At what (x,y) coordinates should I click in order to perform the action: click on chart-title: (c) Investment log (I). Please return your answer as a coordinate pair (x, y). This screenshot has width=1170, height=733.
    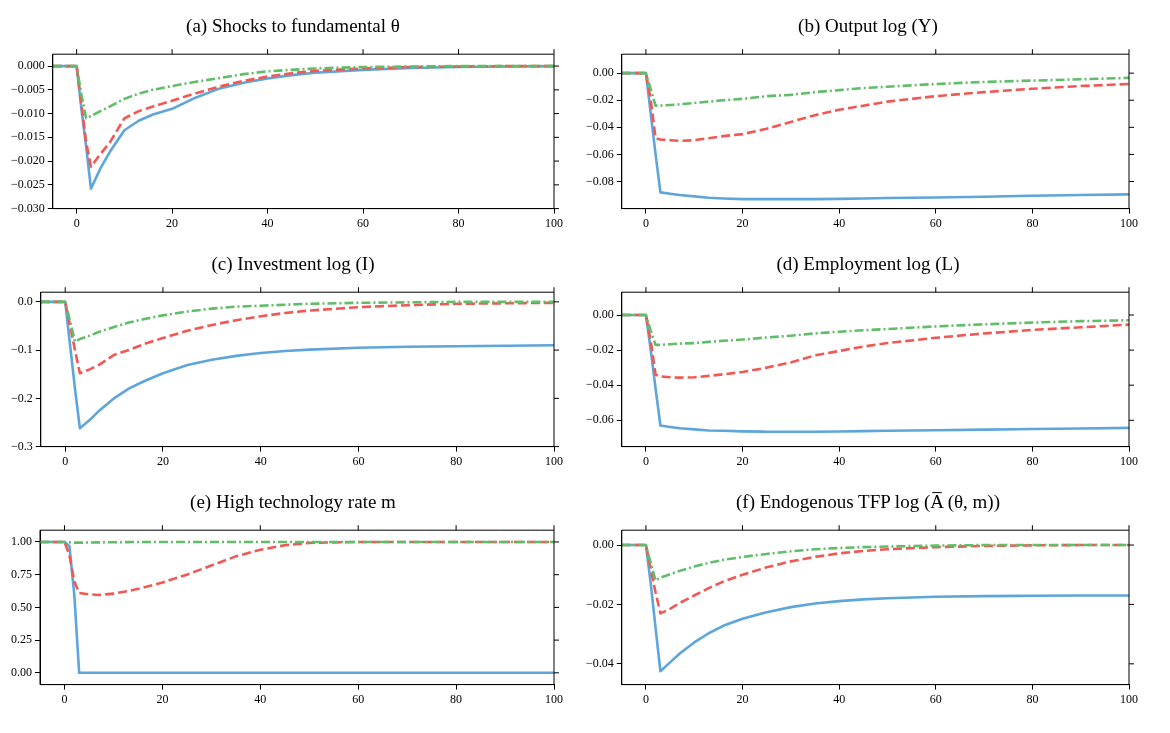
    Looking at the image, I should click on (293, 264).